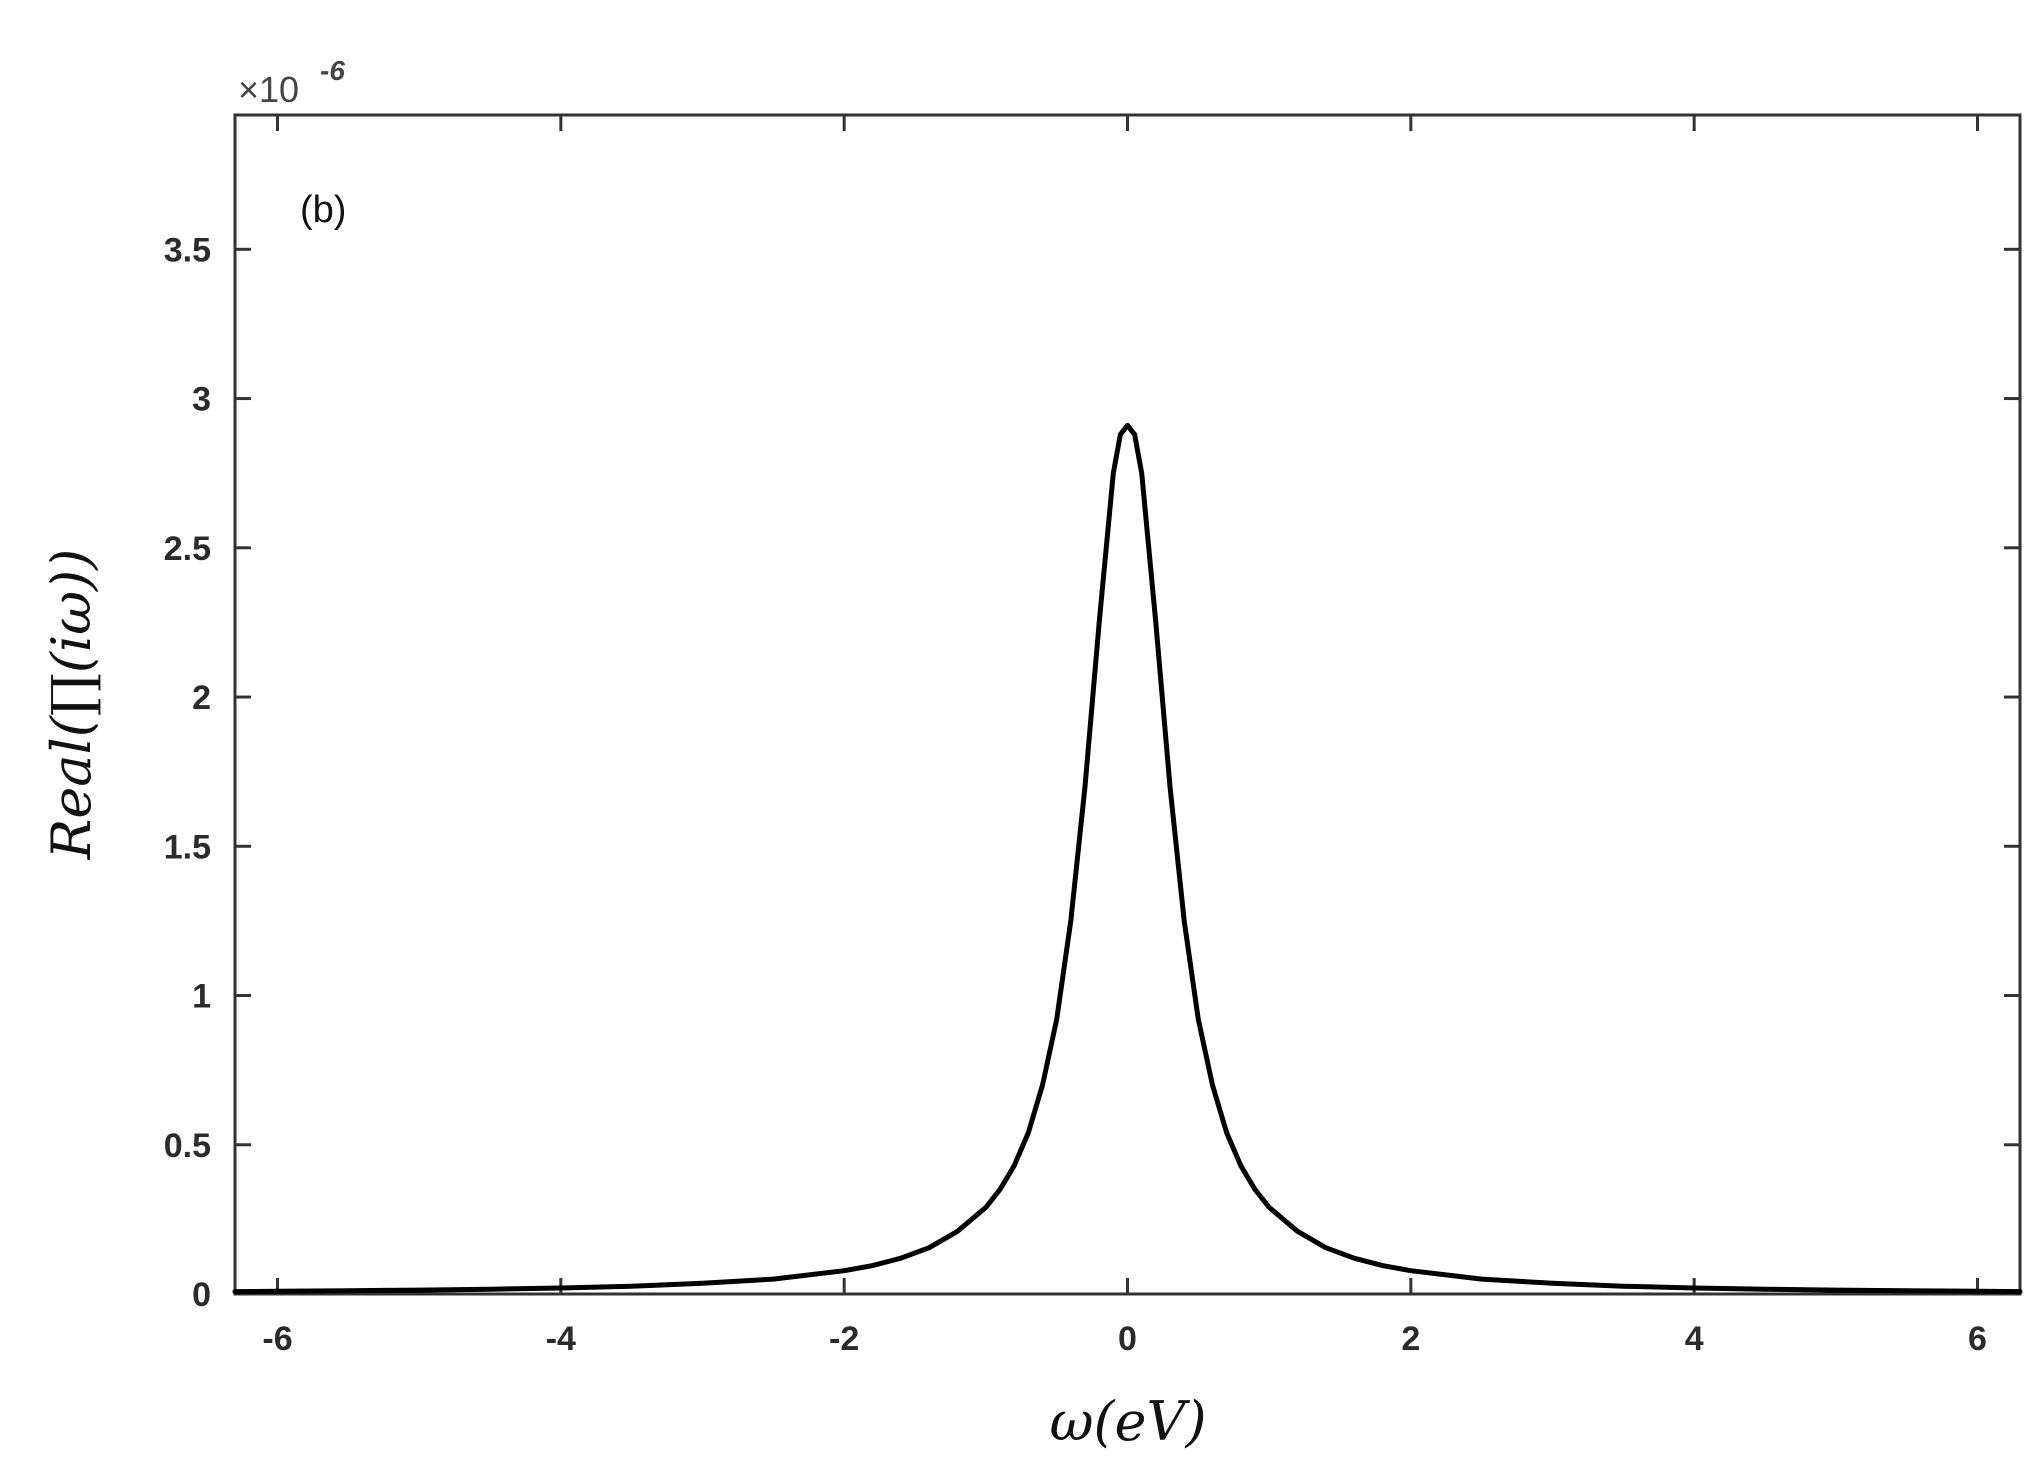 This screenshot has width=2040, height=1457. What do you see at coordinates (201, 997) in the screenshot?
I see `y-tick-label: 1` at bounding box center [201, 997].